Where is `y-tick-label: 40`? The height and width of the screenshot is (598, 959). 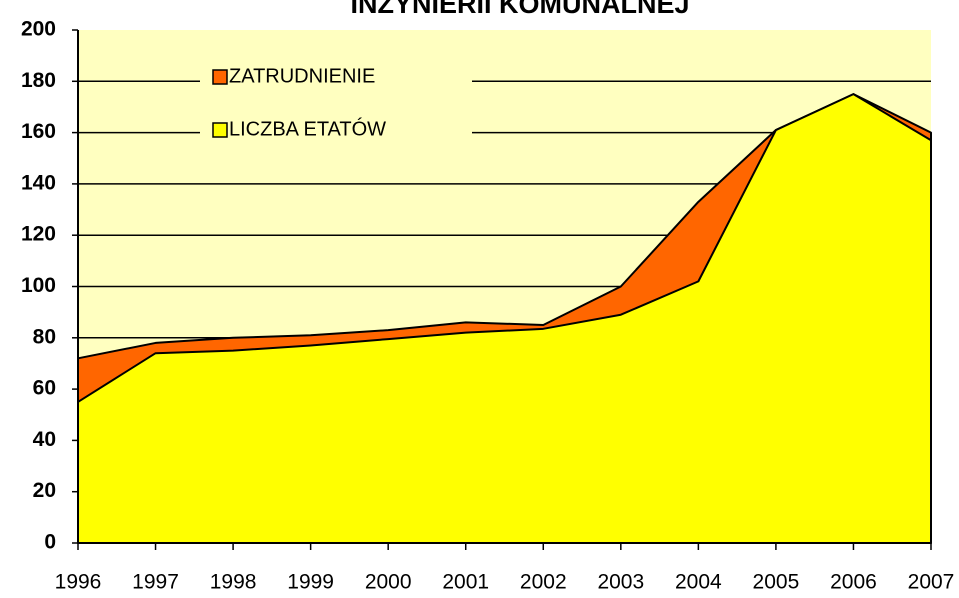
y-tick-label: 40 is located at coordinates (44, 439).